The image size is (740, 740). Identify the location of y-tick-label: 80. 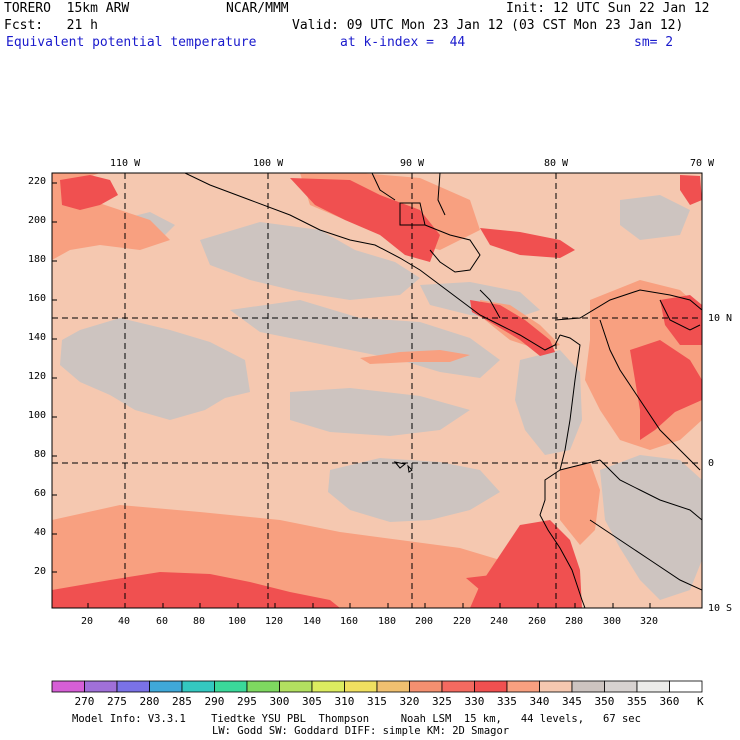
(39, 454).